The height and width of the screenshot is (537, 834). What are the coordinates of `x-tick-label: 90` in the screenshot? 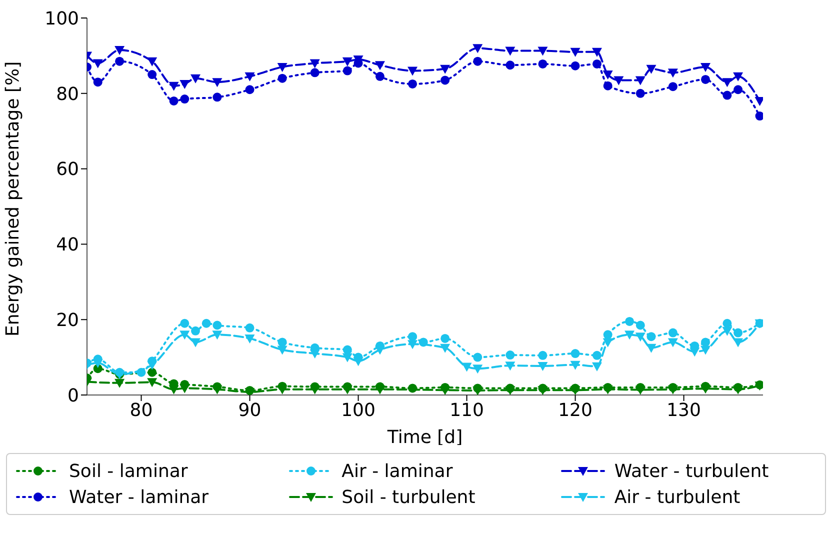 It's located at (250, 410).